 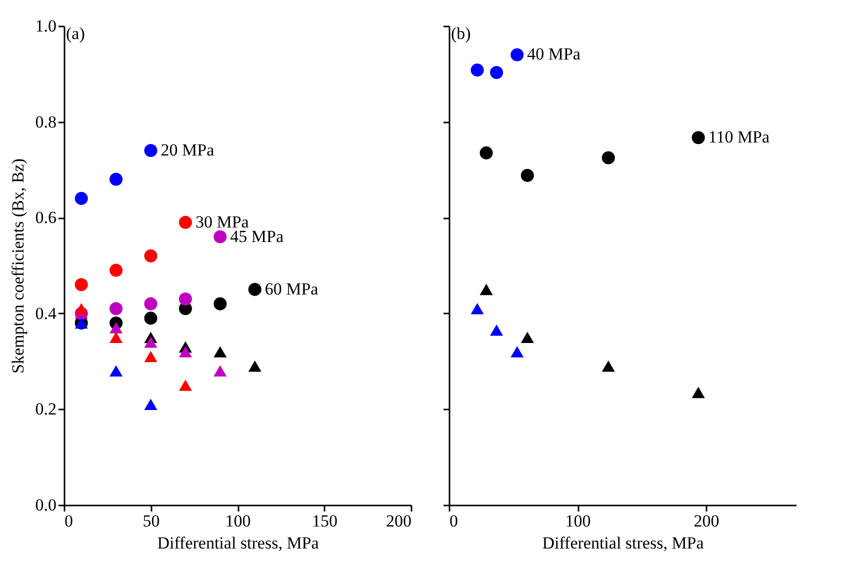 What do you see at coordinates (45, 26) in the screenshot?
I see `y-tick-label: 1.0` at bounding box center [45, 26].